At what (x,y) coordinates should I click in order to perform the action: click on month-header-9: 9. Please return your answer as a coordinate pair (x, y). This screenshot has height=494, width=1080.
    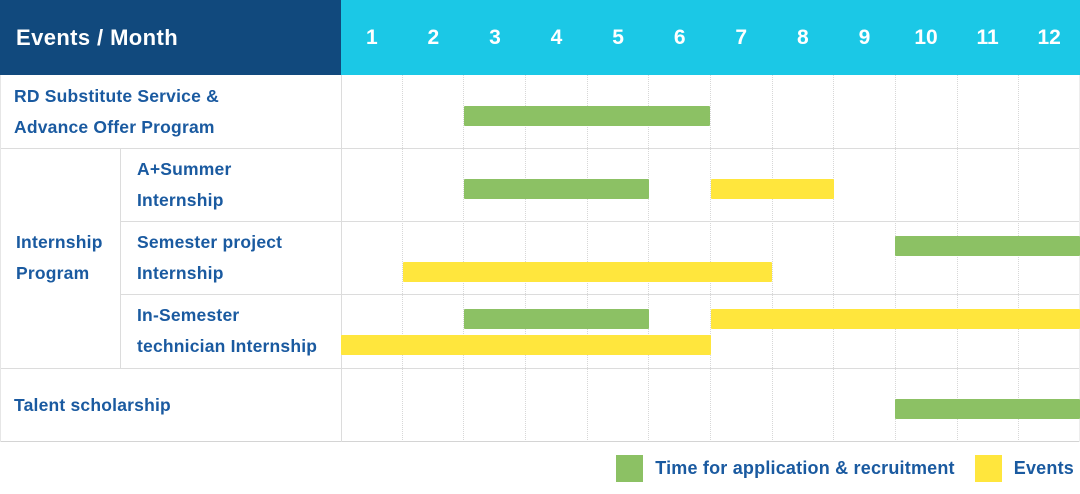
    Looking at the image, I should click on (864, 37).